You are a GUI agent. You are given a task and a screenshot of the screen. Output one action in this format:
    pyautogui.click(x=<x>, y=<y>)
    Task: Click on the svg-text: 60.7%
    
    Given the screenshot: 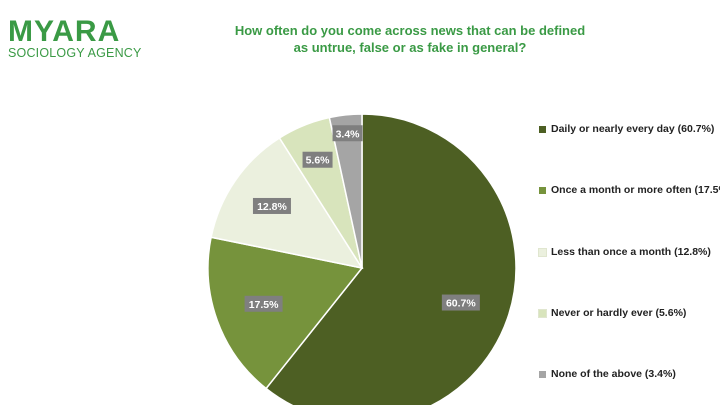 What is the action you would take?
    pyautogui.click(x=461, y=304)
    